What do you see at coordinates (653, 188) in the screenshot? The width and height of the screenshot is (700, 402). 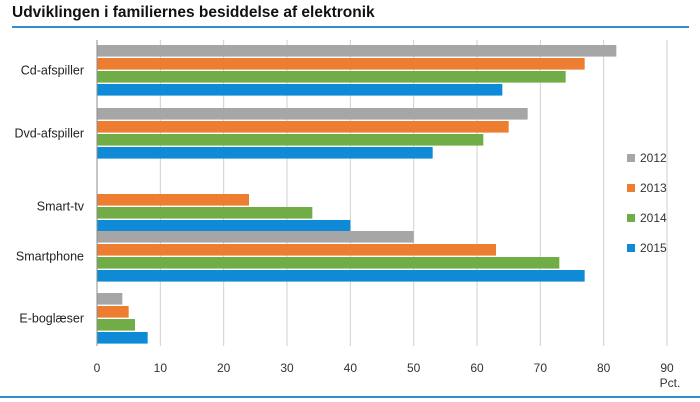 I see `legend-label: 2013` at bounding box center [653, 188].